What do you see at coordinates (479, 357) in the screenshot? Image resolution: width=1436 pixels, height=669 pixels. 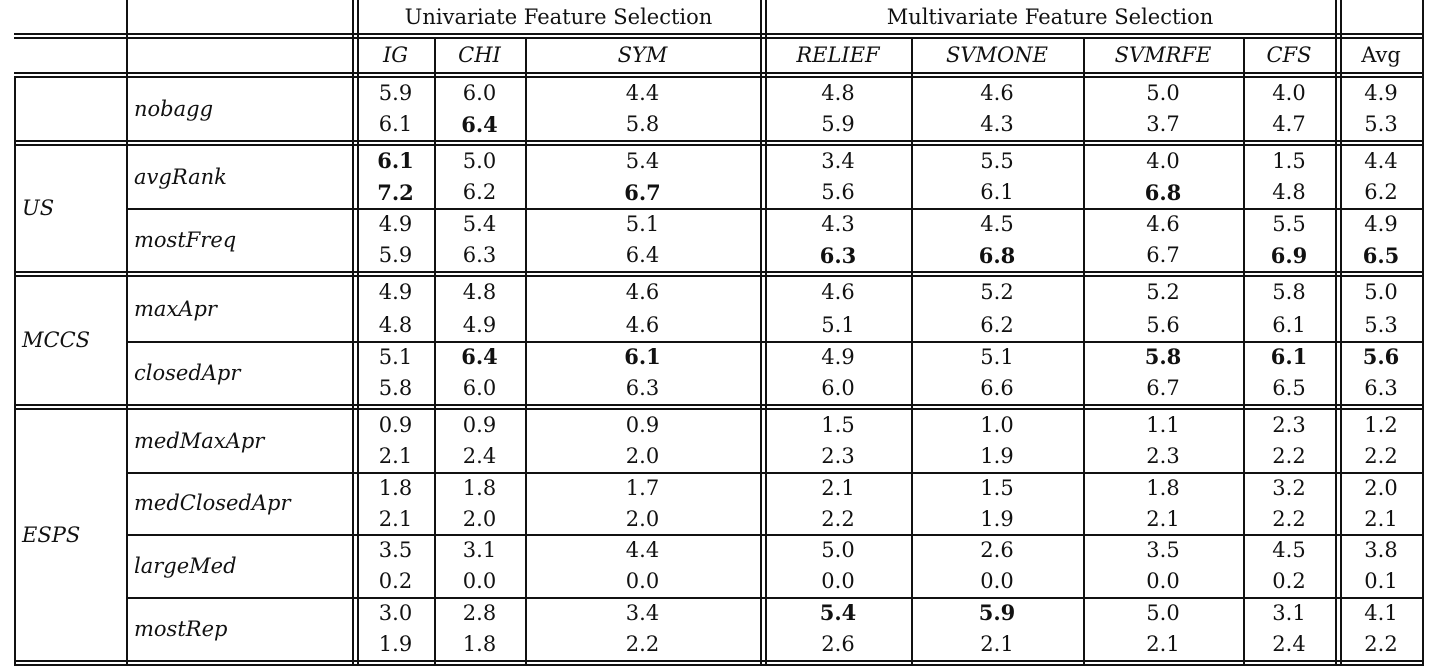 I see `value-cell-top: 6.4` at bounding box center [479, 357].